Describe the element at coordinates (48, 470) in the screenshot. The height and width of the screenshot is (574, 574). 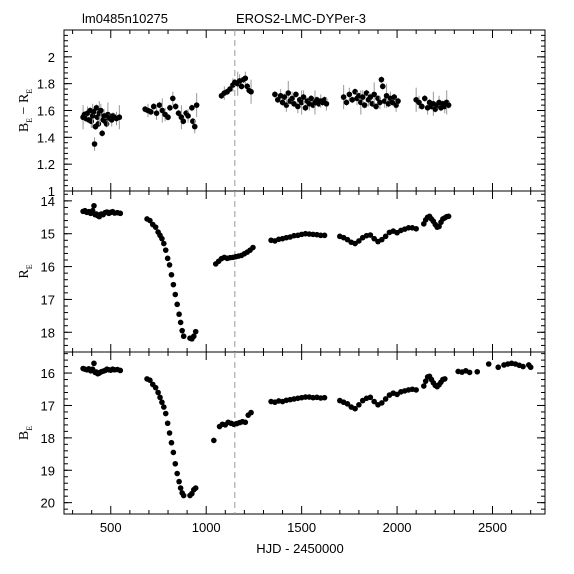
I see `y-tick-label: 19` at that location.